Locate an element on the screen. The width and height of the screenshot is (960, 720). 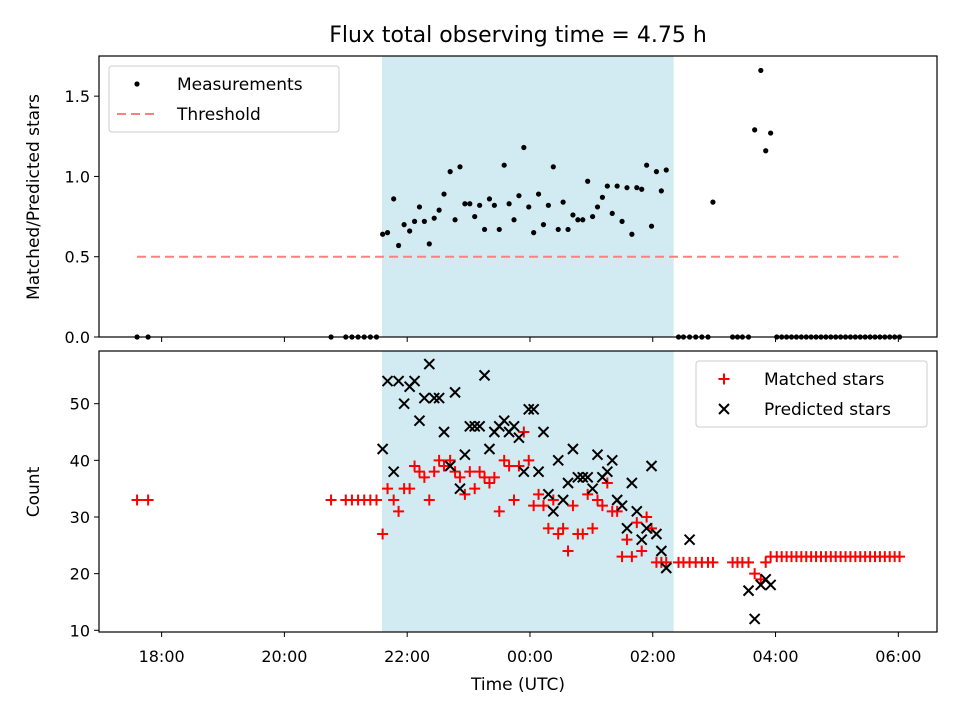
y-tick-label: 0.0 is located at coordinates (77, 337).